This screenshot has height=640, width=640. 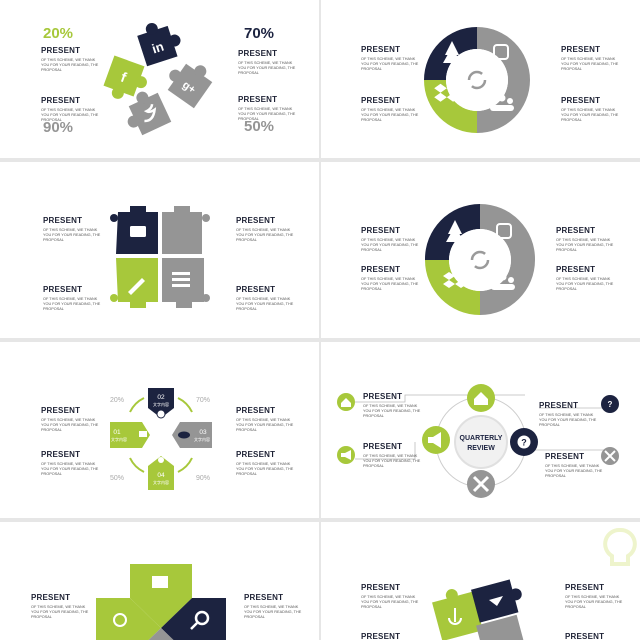 I want to click on presentation-icon, so click(x=160, y=582).